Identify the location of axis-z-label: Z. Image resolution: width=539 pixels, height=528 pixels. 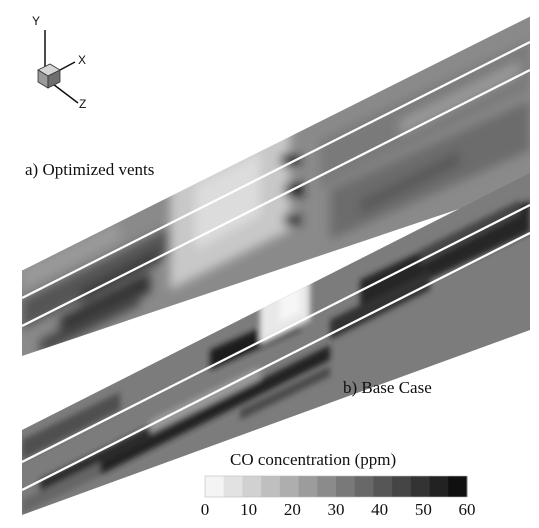
(83, 104).